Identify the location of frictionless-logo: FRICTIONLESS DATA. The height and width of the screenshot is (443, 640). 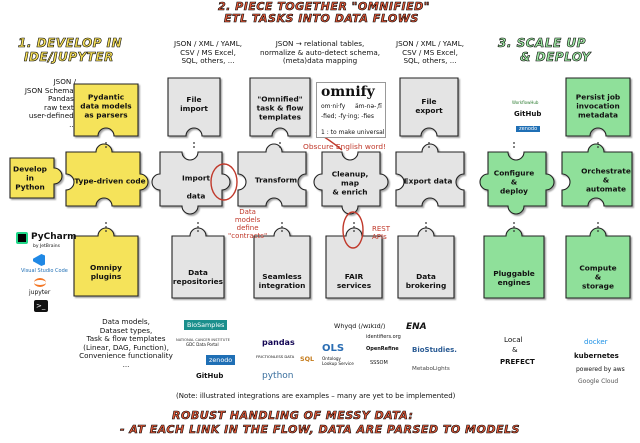
(275, 356).